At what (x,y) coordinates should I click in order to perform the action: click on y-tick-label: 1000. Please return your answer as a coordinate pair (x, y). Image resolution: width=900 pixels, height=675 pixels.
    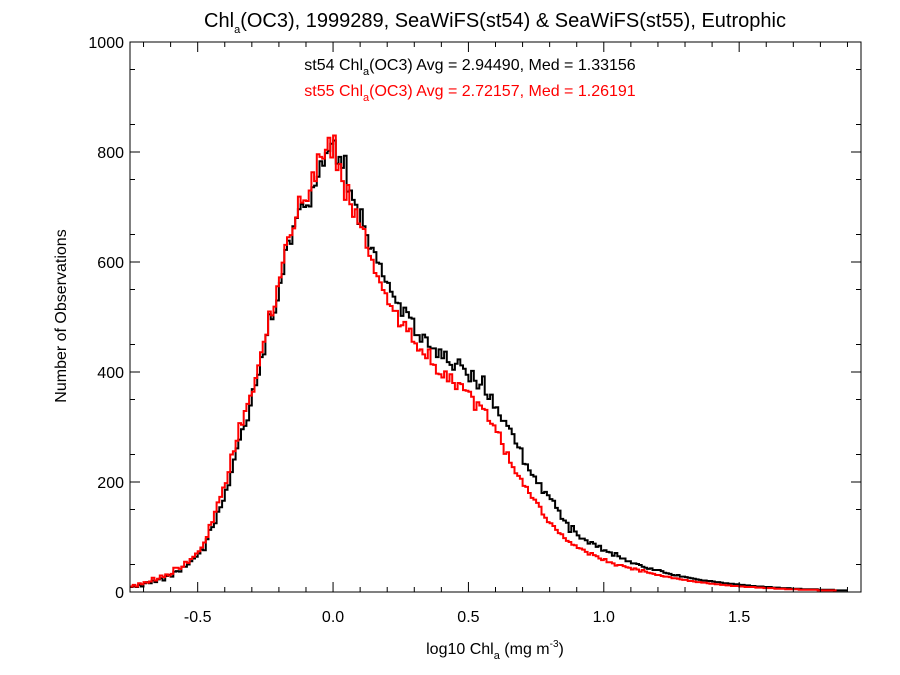
    Looking at the image, I should click on (106, 43).